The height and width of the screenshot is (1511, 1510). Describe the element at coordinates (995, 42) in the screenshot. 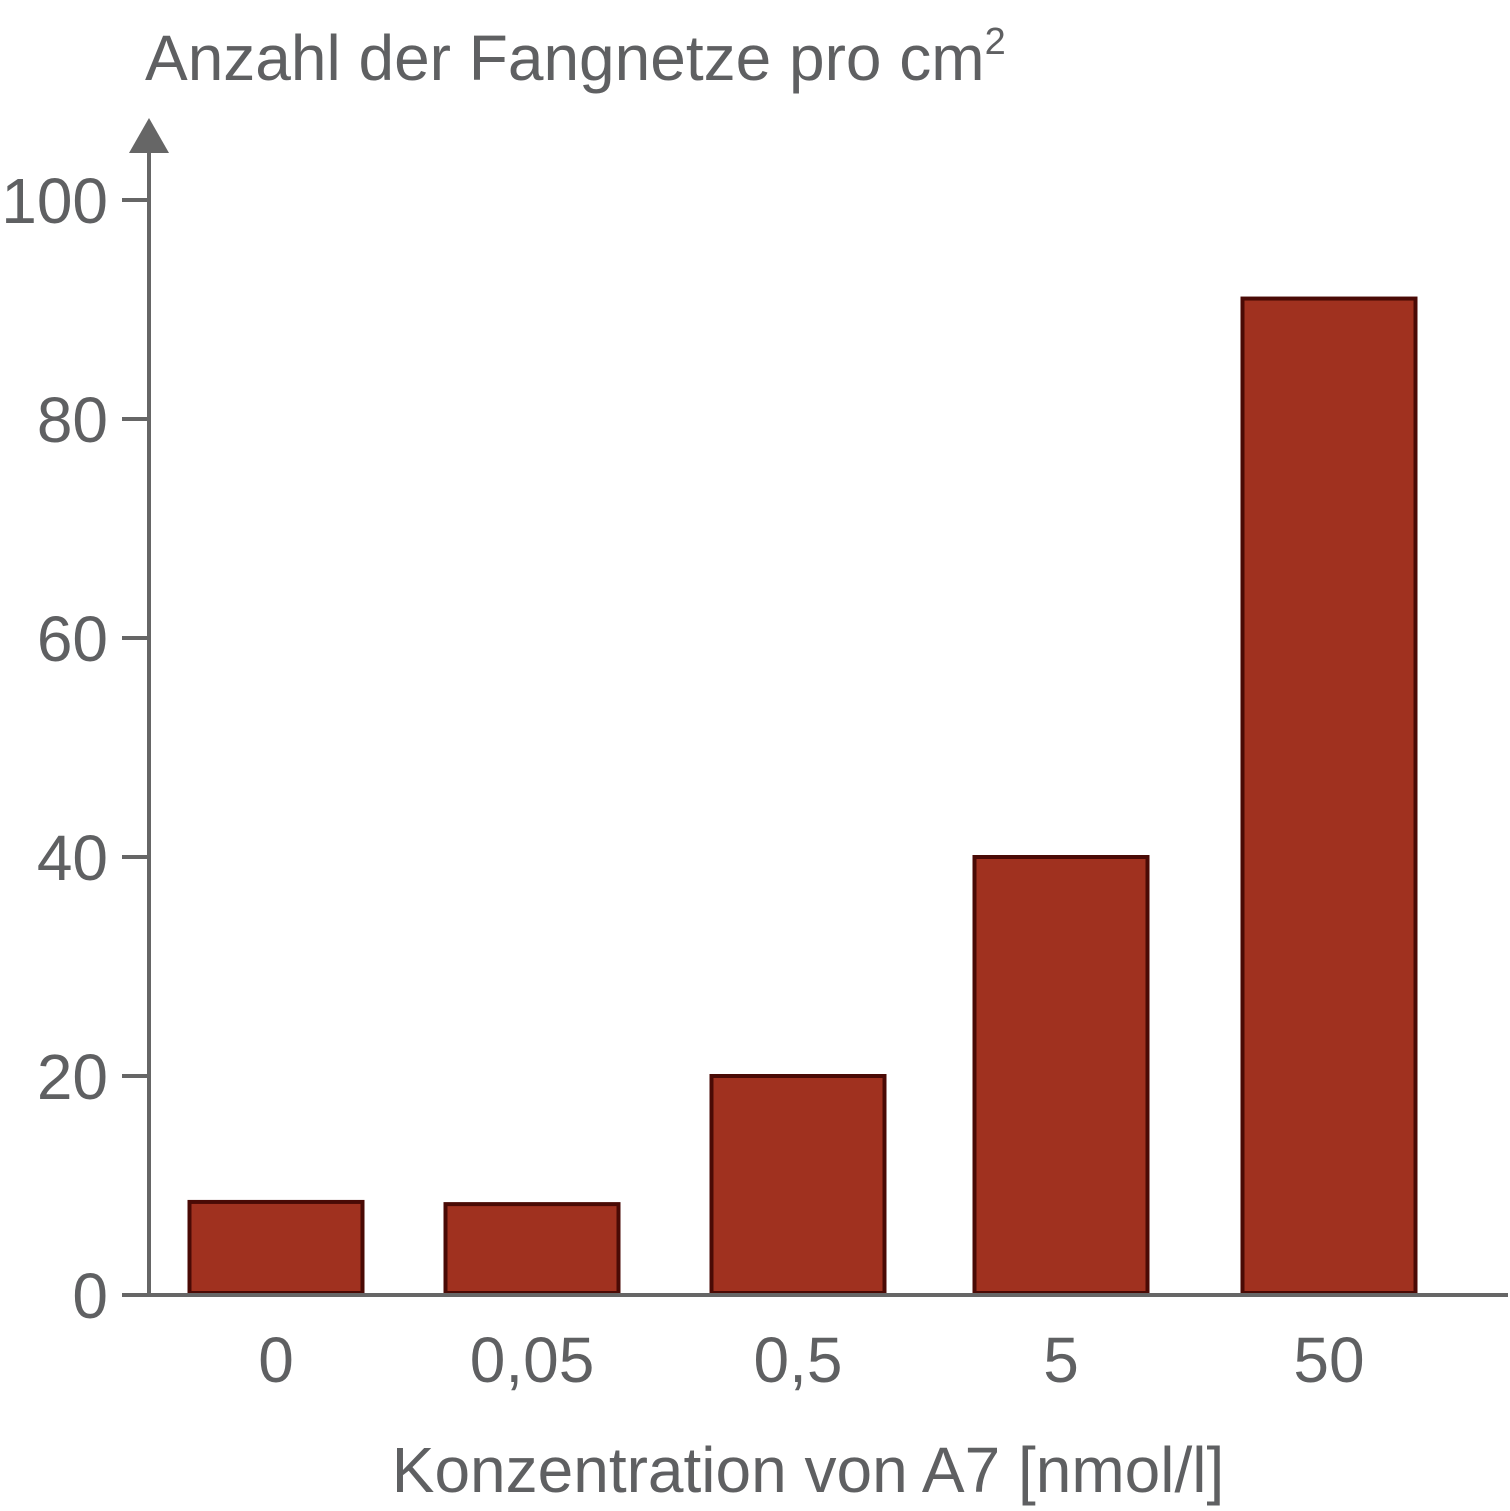

I see `y-axis-title-superscript: 2` at that location.